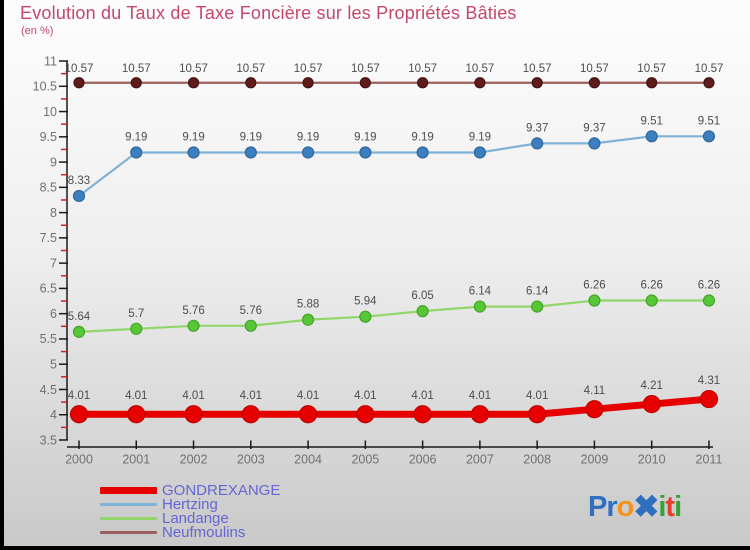 The height and width of the screenshot is (550, 750). What do you see at coordinates (625, 507) in the screenshot?
I see `logo-letter: o` at bounding box center [625, 507].